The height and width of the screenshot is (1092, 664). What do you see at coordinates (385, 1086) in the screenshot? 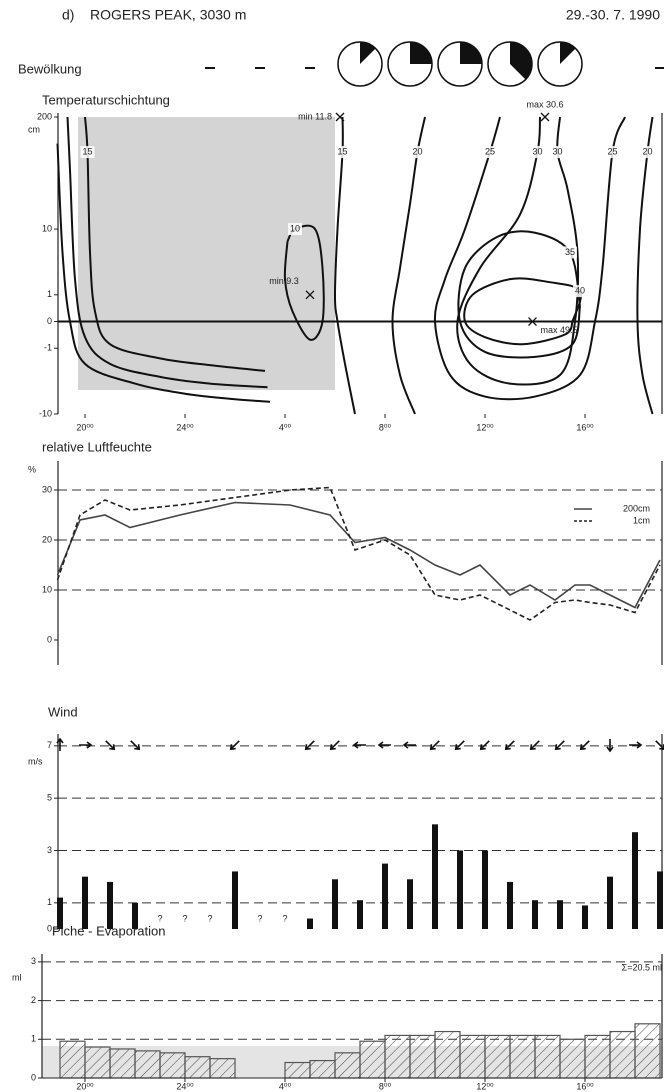
I see `x-tick-label: 8⁰⁰` at bounding box center [385, 1086].